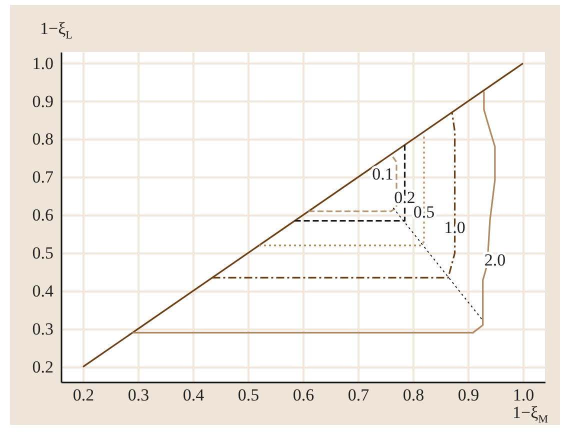  Describe the element at coordinates (413, 395) in the screenshot. I see `x-tick-label: 0.8` at that location.